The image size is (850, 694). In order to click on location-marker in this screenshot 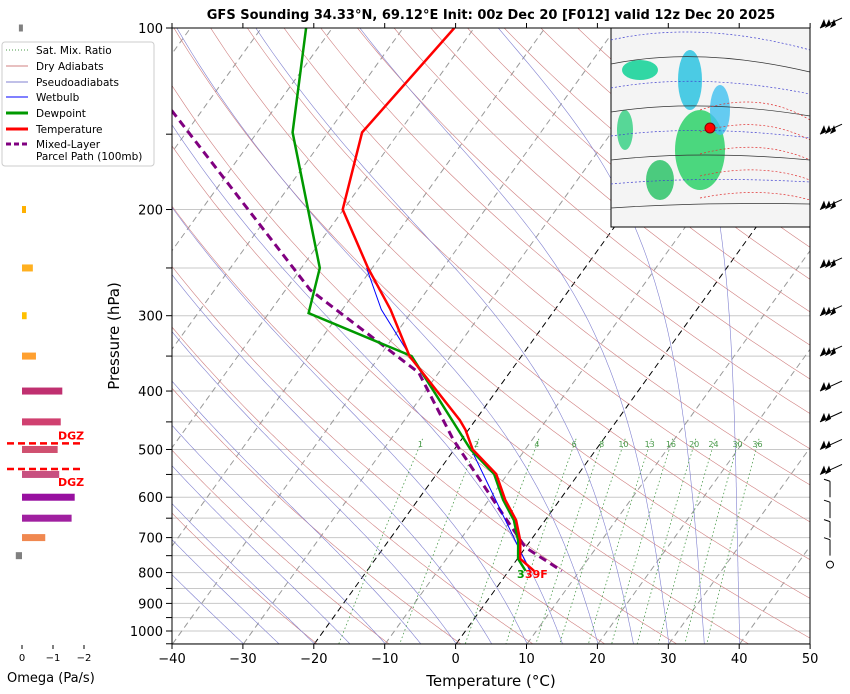, I will do `click(710, 128)`.